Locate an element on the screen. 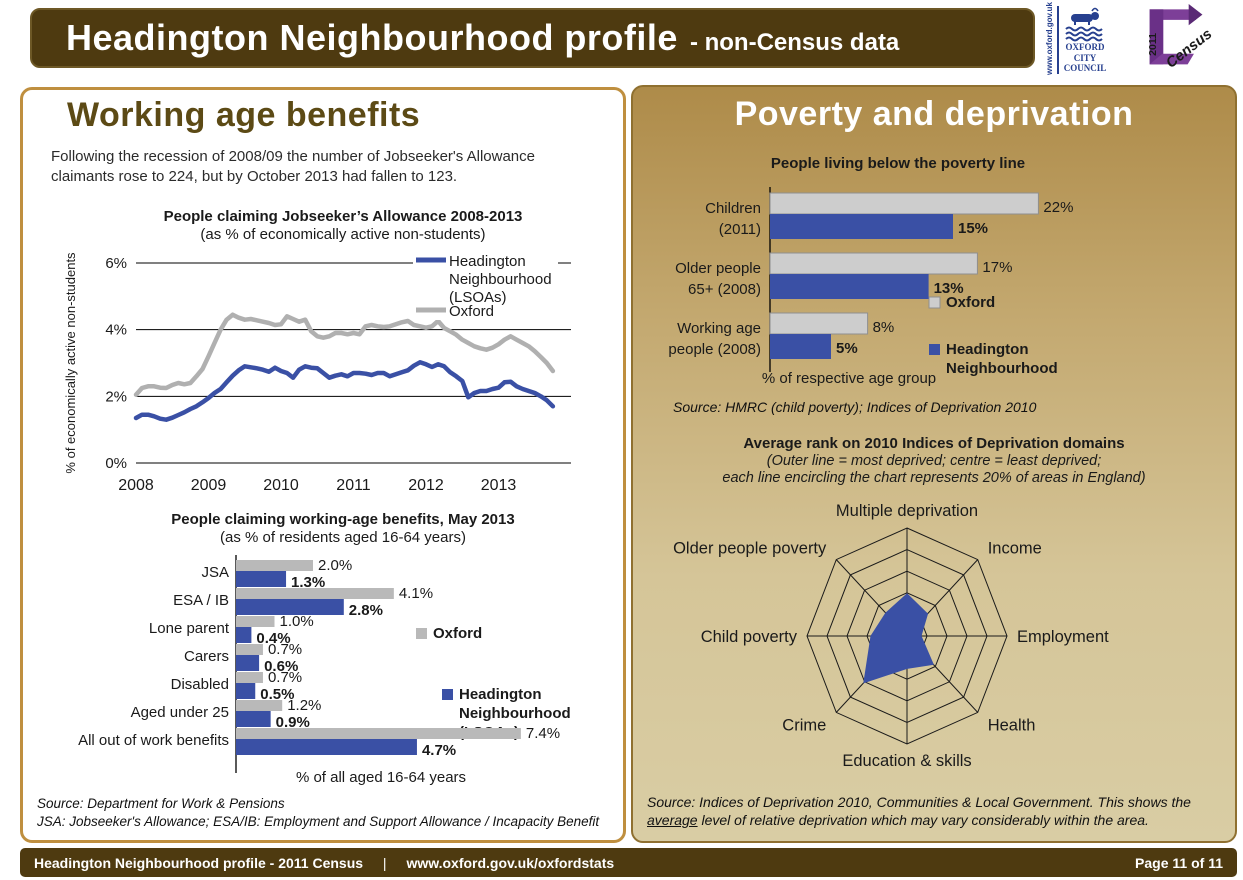 The width and height of the screenshot is (1243, 880). svg-text: % of respective age group is located at coordinates (849, 378).